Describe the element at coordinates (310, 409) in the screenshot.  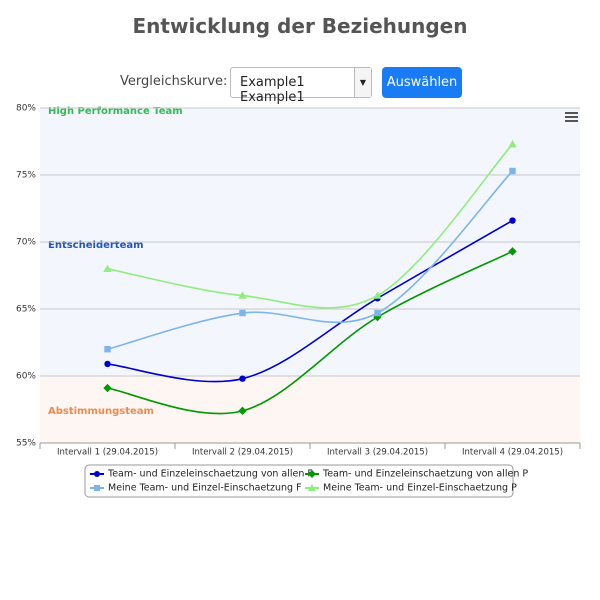
I see `plot-band` at that location.